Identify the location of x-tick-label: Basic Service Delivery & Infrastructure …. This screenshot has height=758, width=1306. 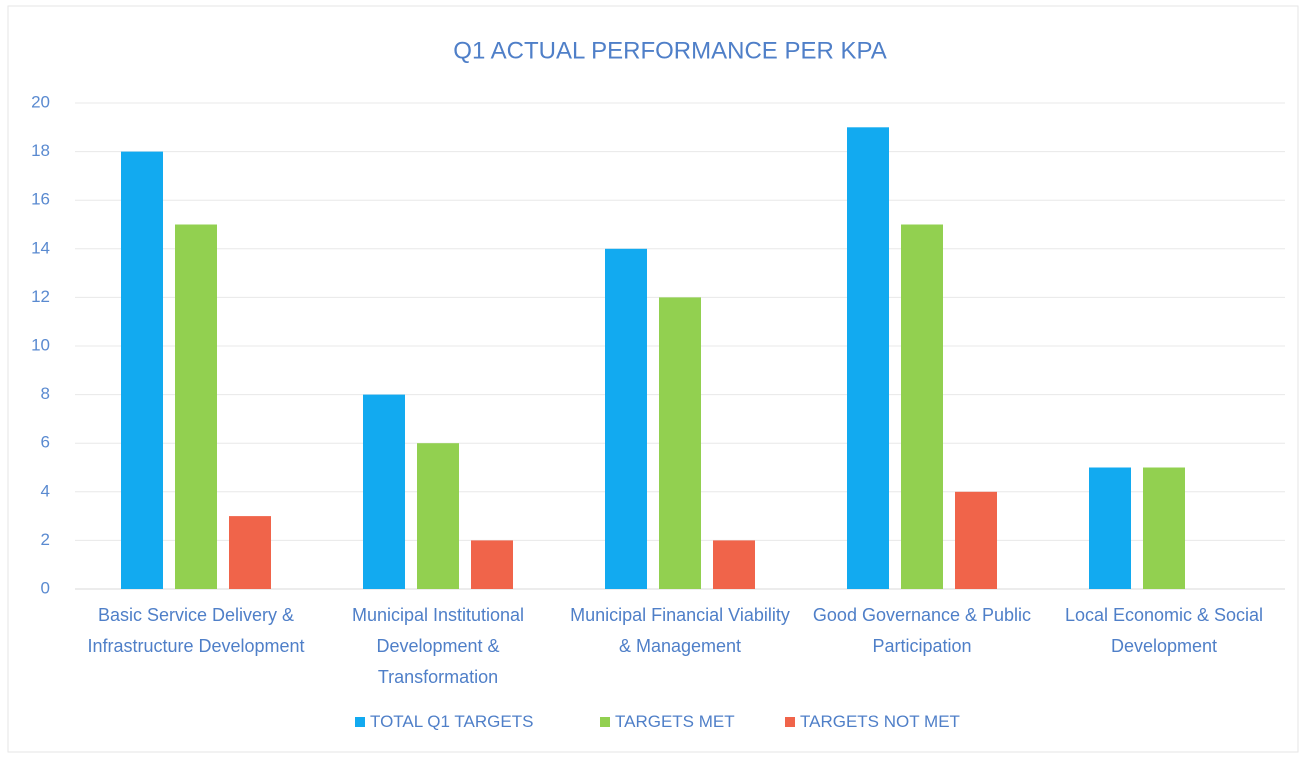
(196, 630).